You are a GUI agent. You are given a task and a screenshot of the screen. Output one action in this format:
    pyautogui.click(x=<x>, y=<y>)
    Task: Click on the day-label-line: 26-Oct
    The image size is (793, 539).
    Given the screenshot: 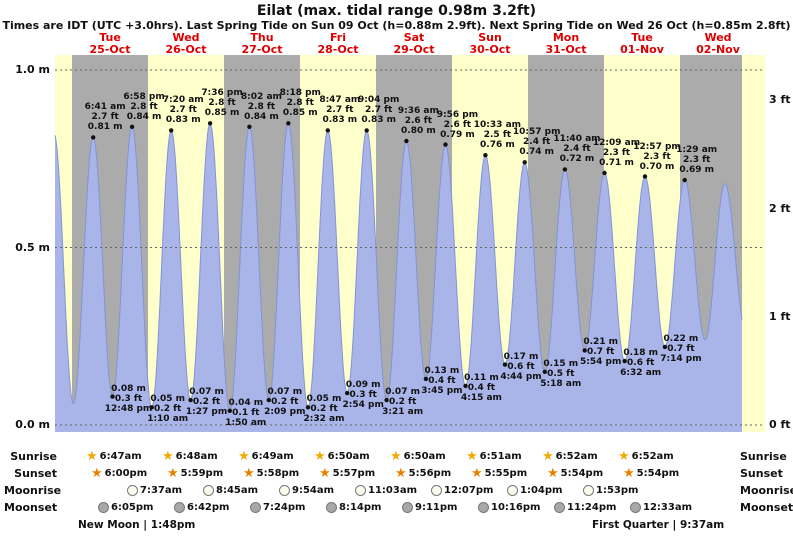 What is the action you would take?
    pyautogui.click(x=186, y=49)
    